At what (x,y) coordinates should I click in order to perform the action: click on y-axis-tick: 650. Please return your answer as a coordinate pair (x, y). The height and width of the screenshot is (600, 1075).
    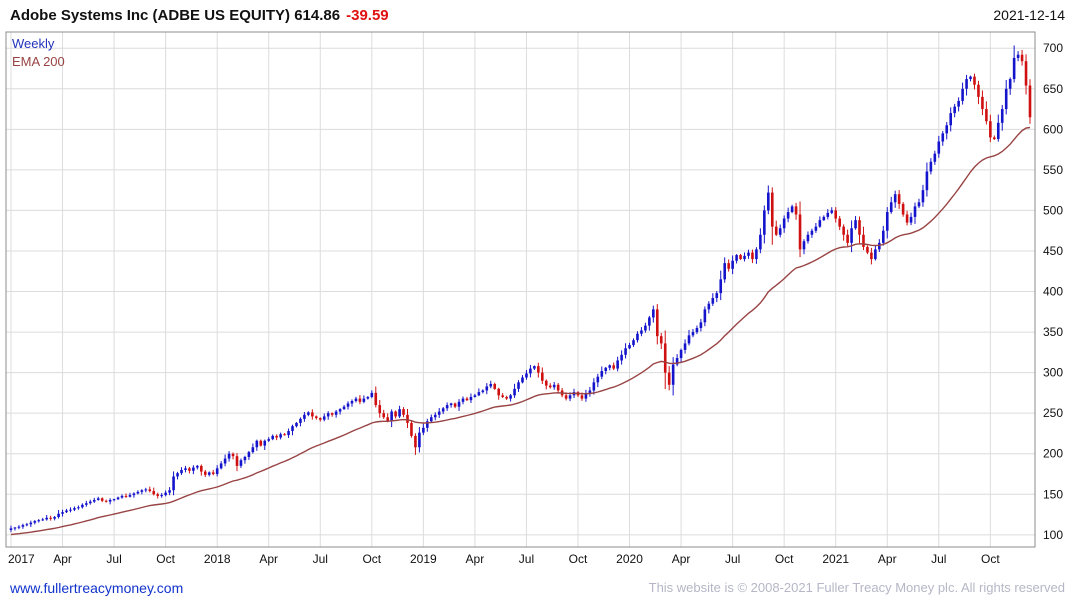
    Looking at the image, I should click on (1053, 89).